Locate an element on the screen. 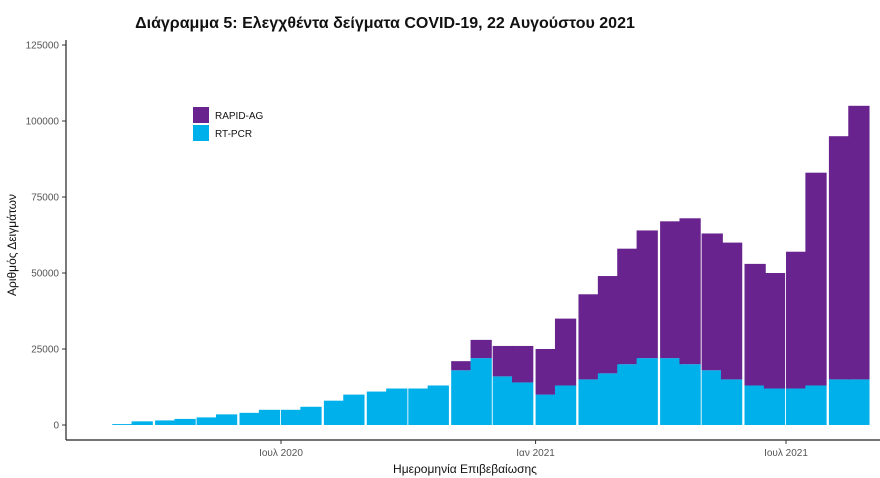  x-tick-label: Ιουλ 2020 is located at coordinates (281, 453).